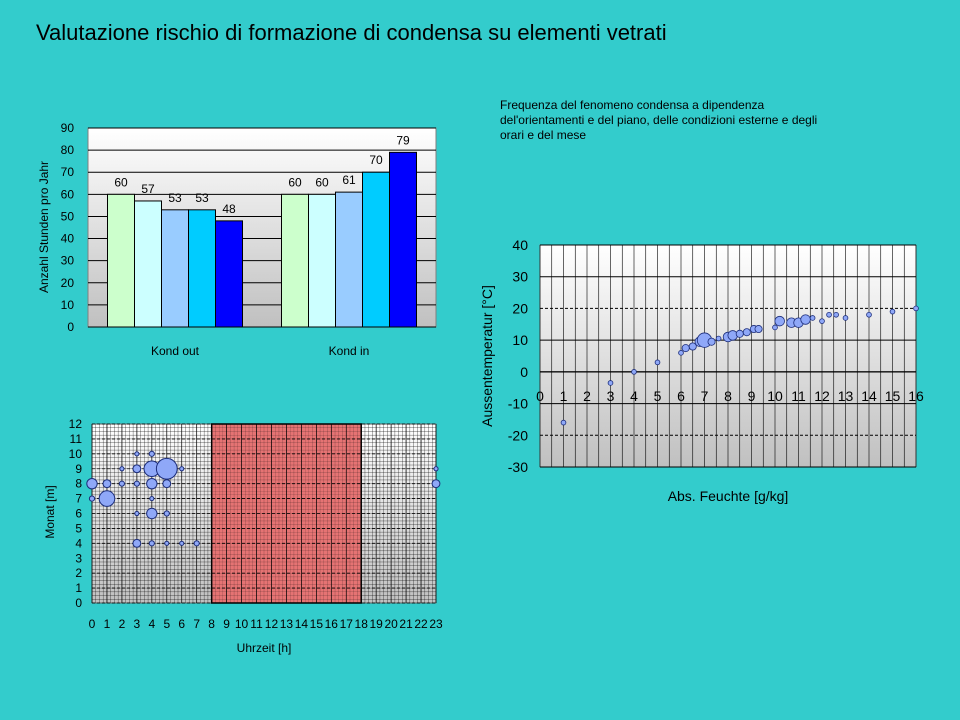 Image resolution: width=960 pixels, height=720 pixels. I want to click on month-hour-x-tick-label: 22, so click(421, 624).